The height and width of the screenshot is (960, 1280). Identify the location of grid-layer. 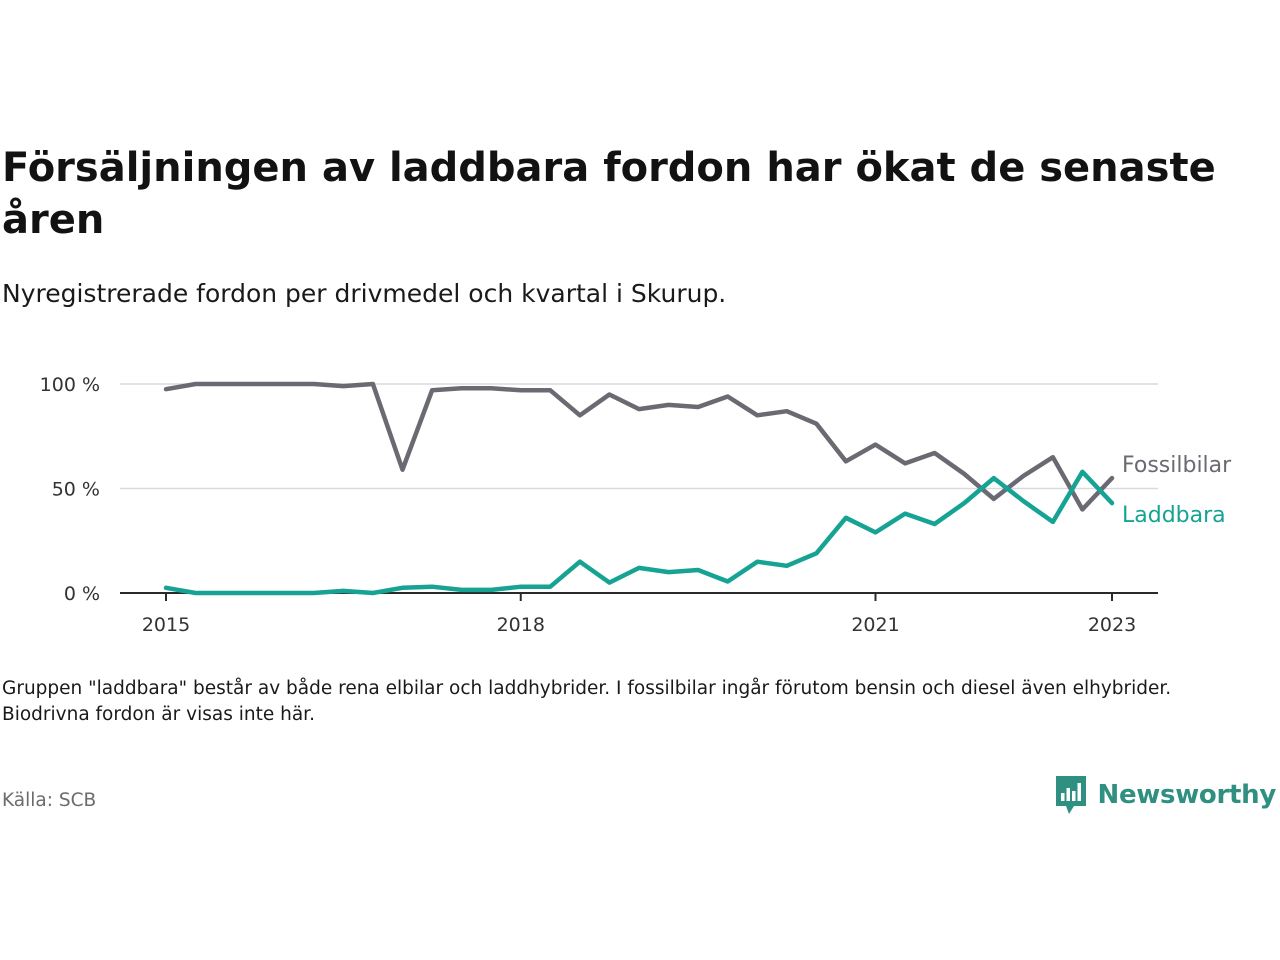
(639, 436).